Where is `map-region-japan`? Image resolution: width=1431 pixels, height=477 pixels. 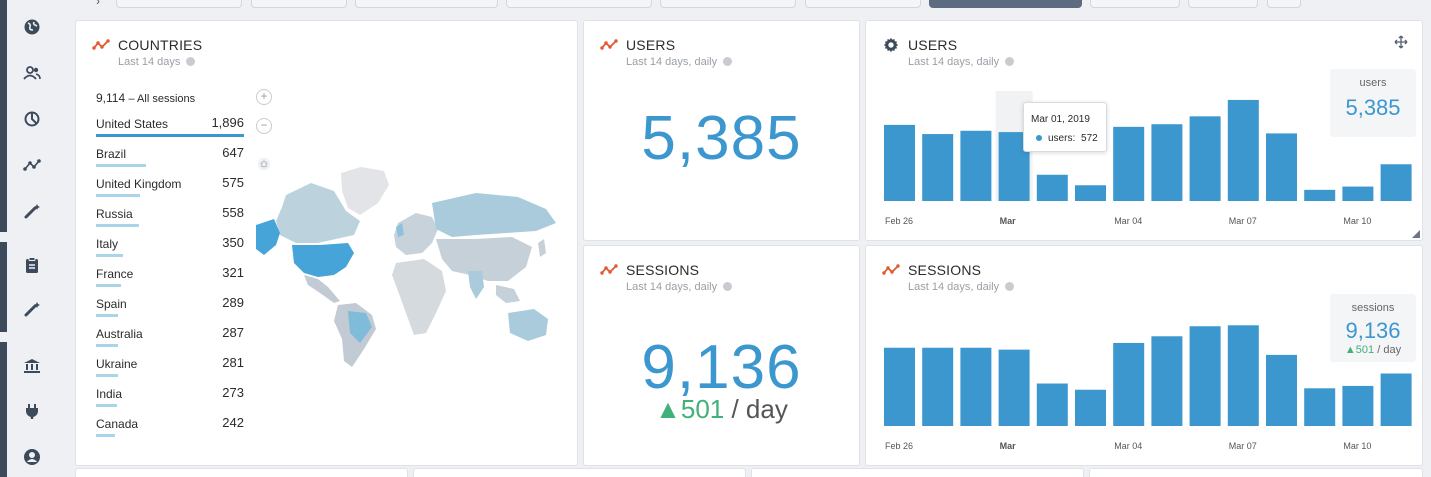 map-region-japan is located at coordinates (542, 248).